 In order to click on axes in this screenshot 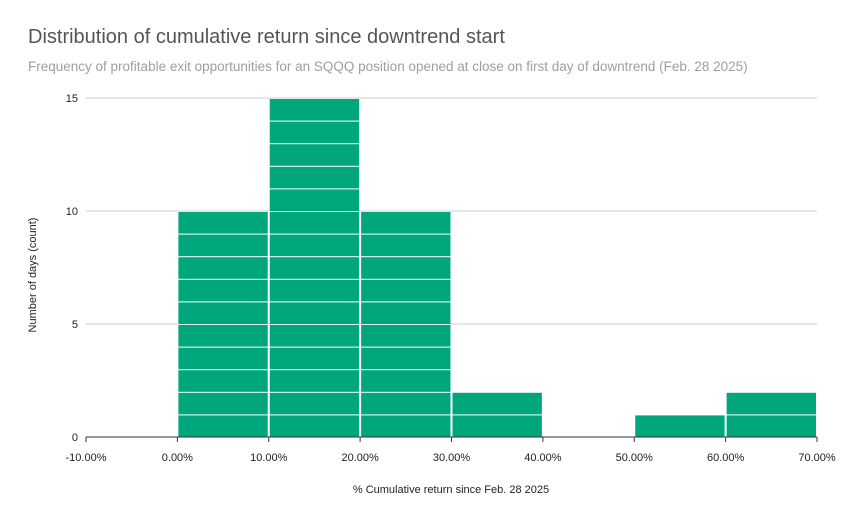, I will do `click(451, 439)`.